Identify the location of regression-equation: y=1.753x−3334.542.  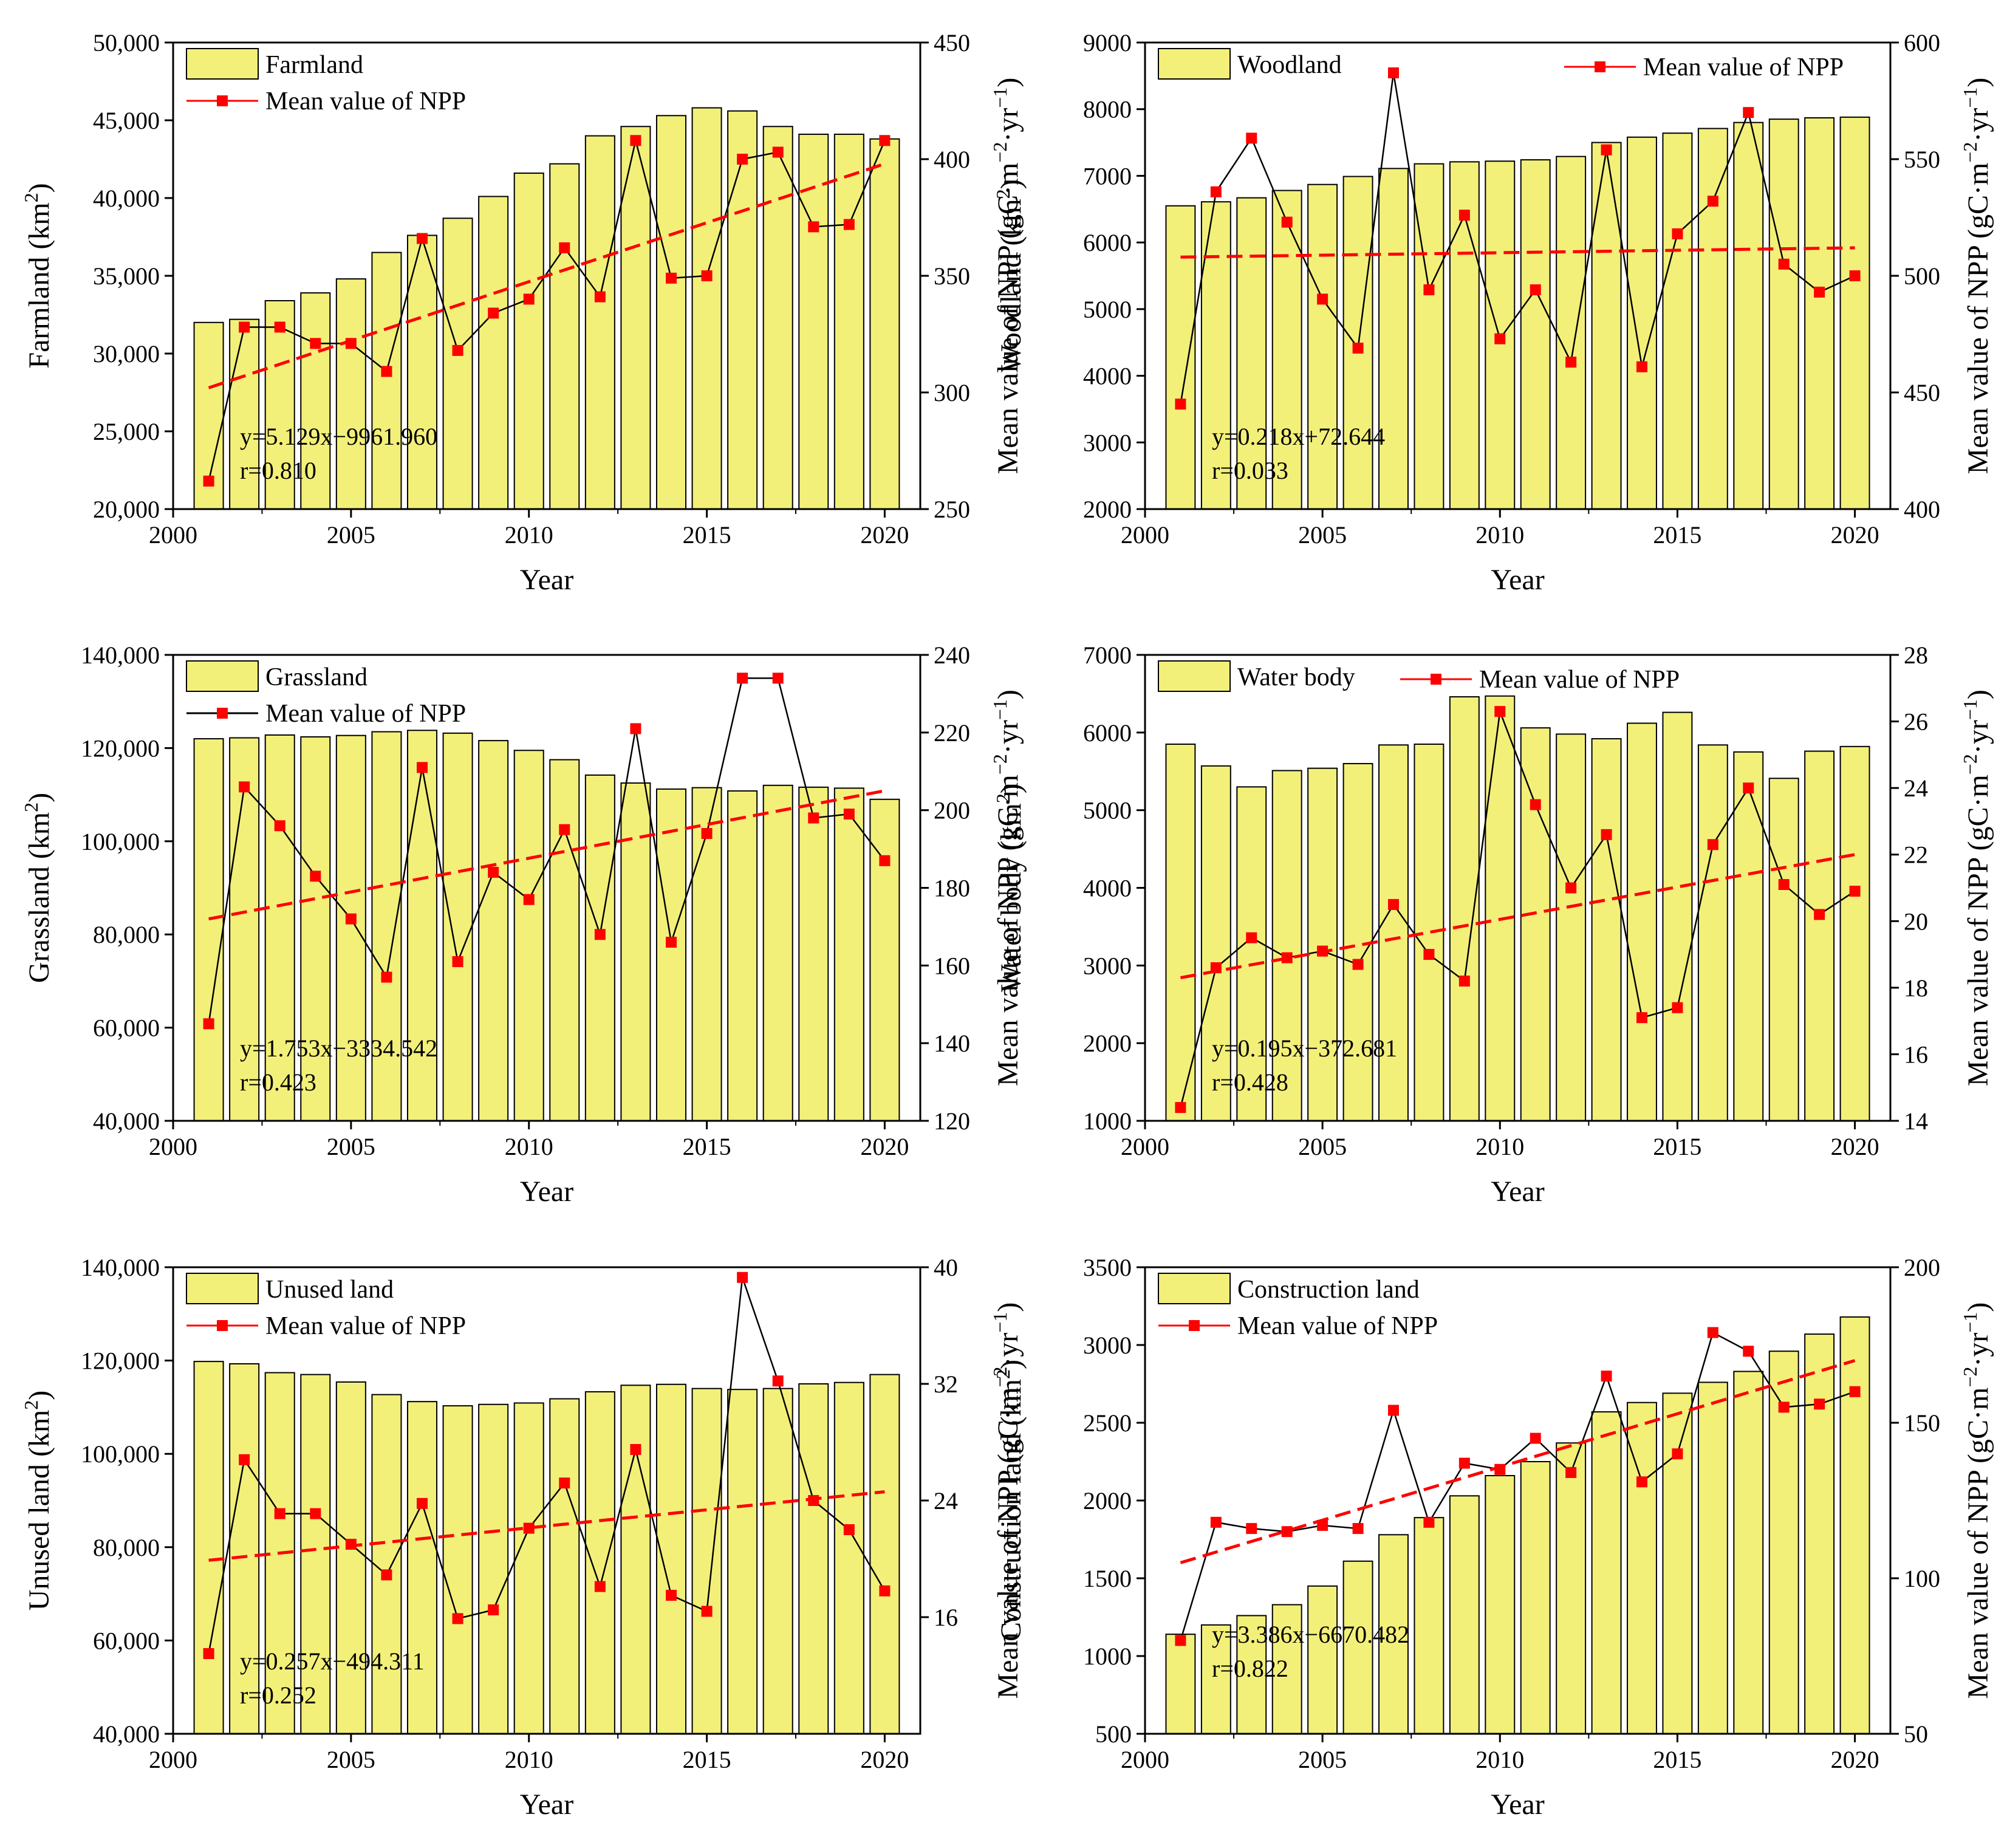
(338, 1048).